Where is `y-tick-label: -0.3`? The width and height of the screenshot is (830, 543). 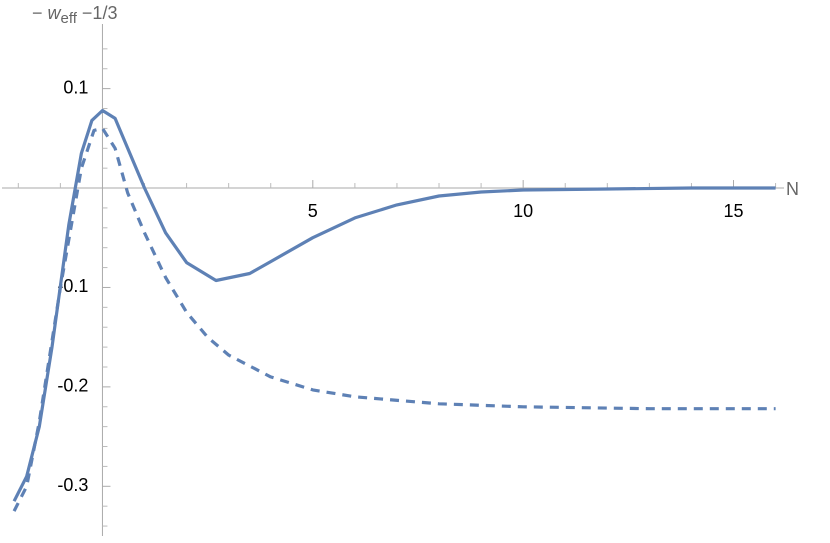
y-tick-label: -0.3 is located at coordinates (72, 485).